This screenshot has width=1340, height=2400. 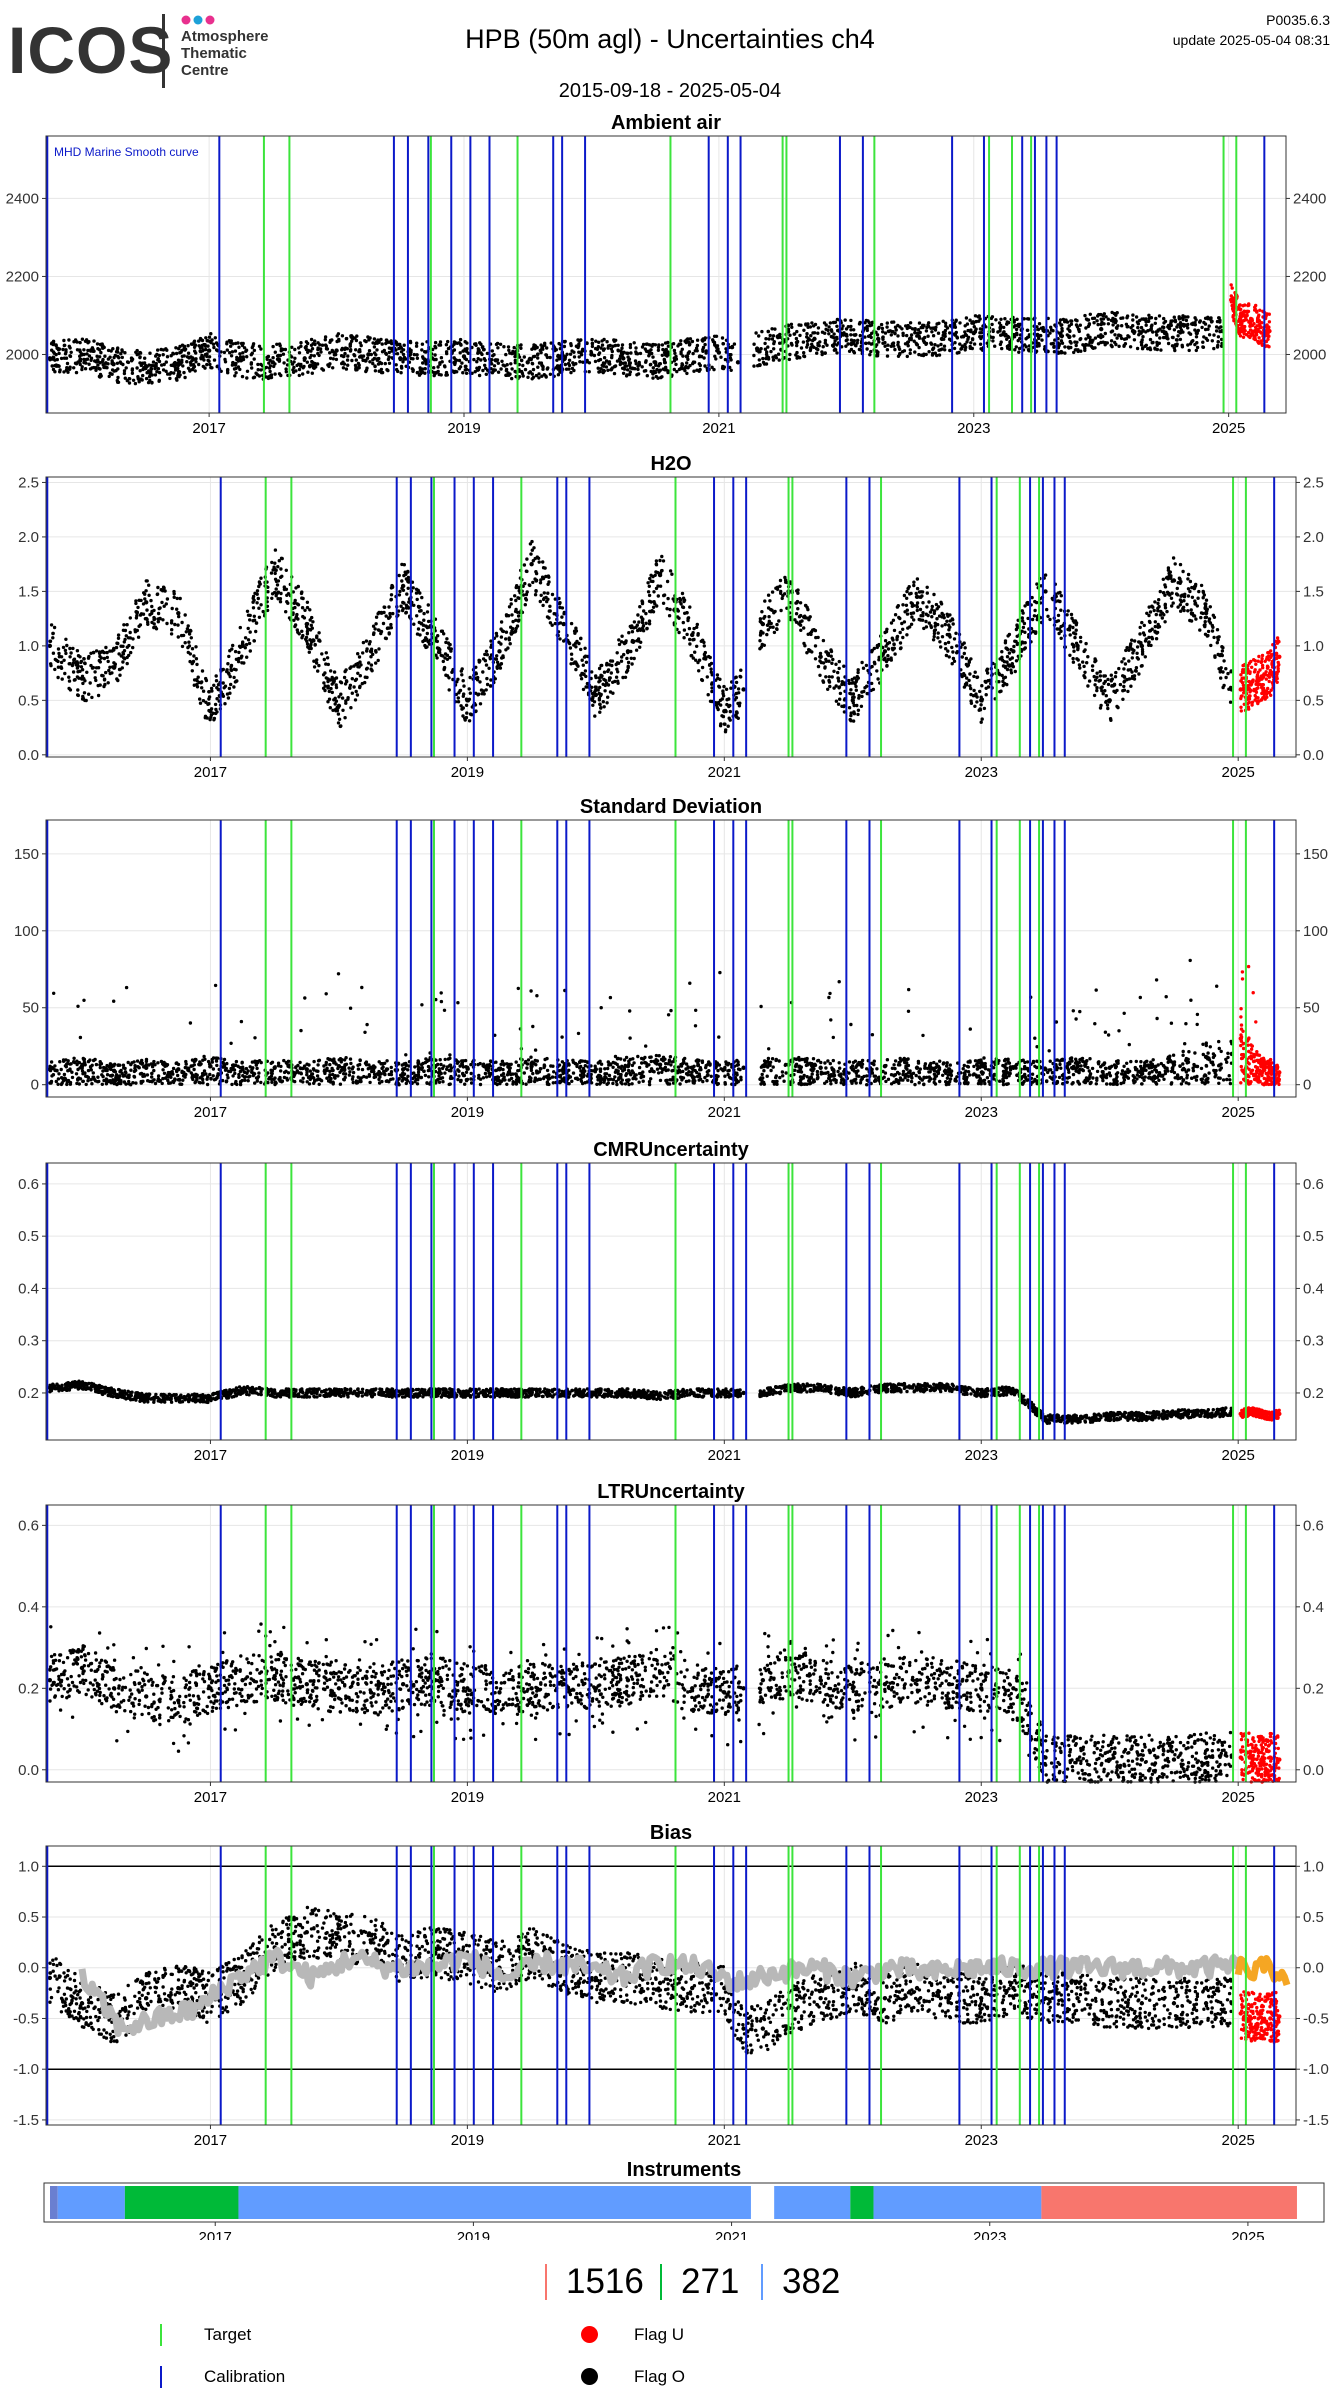 What do you see at coordinates (973, 428) in the screenshot?
I see `x-tick-label: 2023` at bounding box center [973, 428].